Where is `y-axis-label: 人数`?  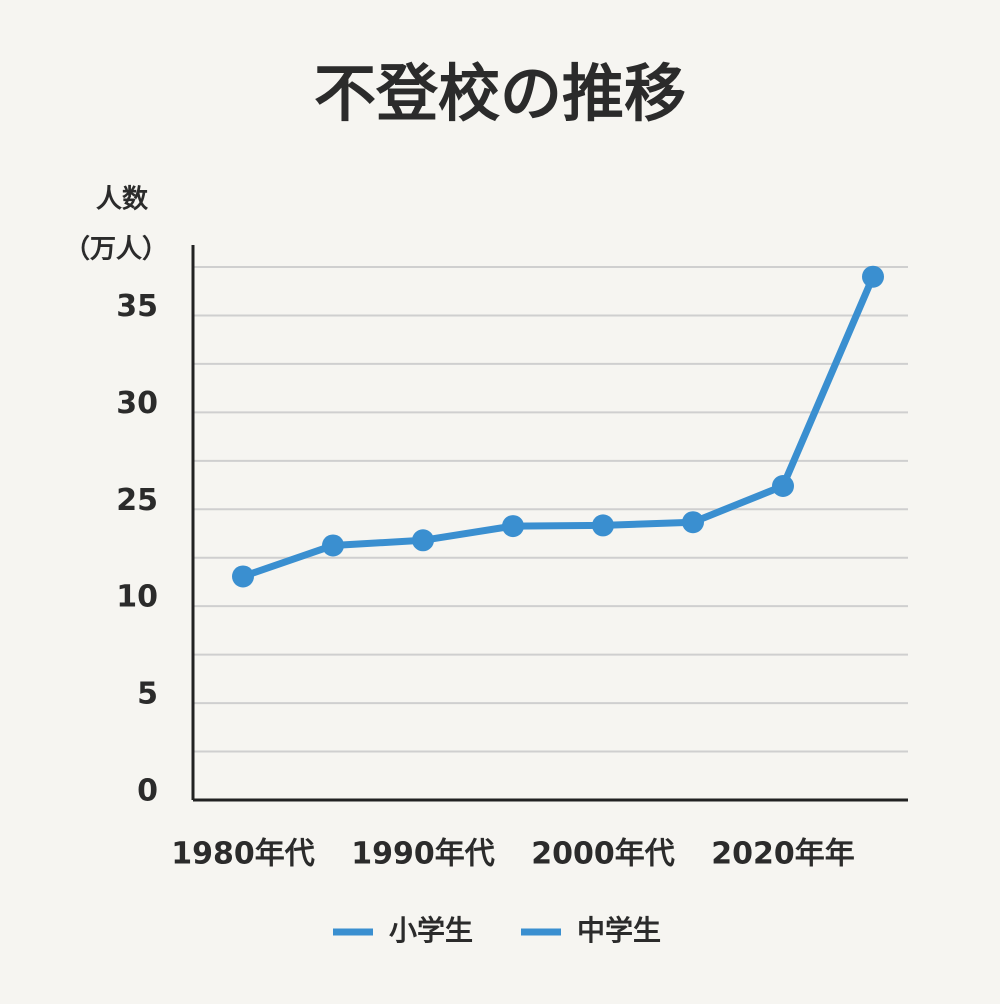
y-axis-label: 人数 is located at coordinates (122, 200).